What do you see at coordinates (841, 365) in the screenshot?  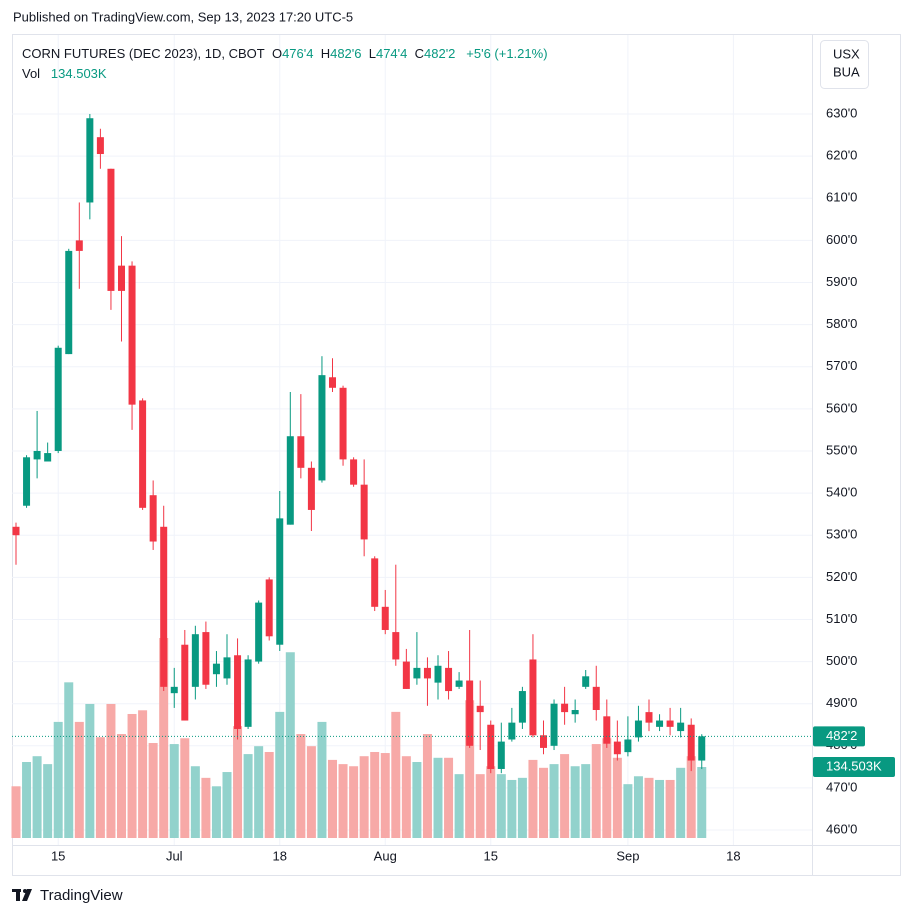 I see `y-tick-label: 570'0` at bounding box center [841, 365].